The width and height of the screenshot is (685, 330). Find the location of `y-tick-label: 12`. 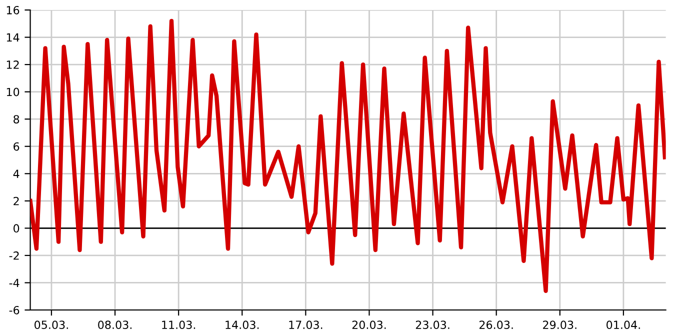

y-tick-label: 12 is located at coordinates (12, 64).